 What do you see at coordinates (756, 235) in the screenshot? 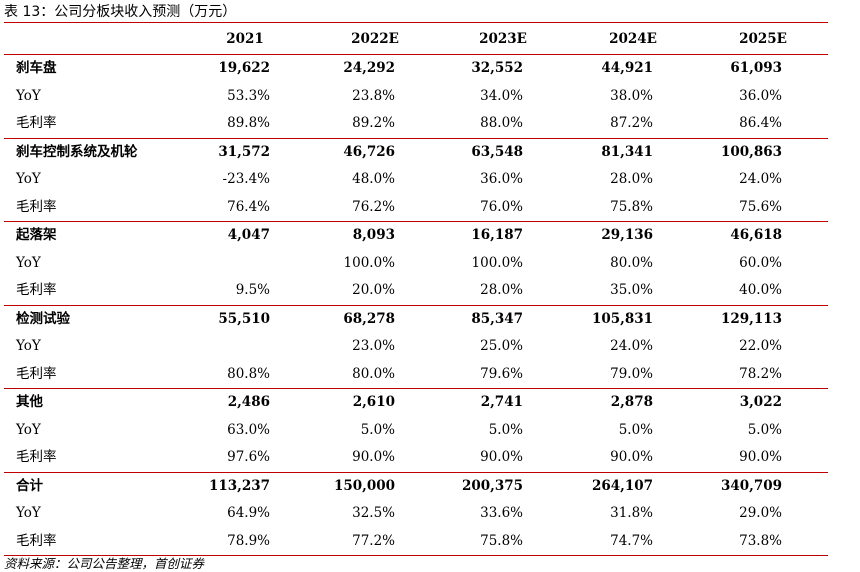
I see `table-cell: 46,618` at bounding box center [756, 235].